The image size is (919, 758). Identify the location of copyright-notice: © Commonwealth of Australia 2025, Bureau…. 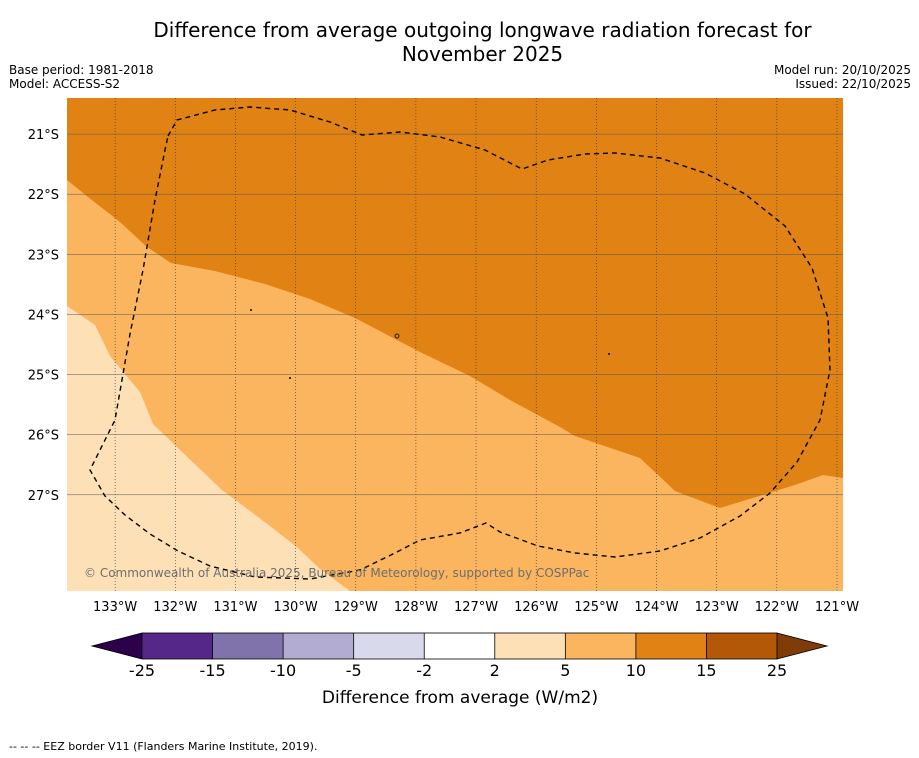
(336, 573).